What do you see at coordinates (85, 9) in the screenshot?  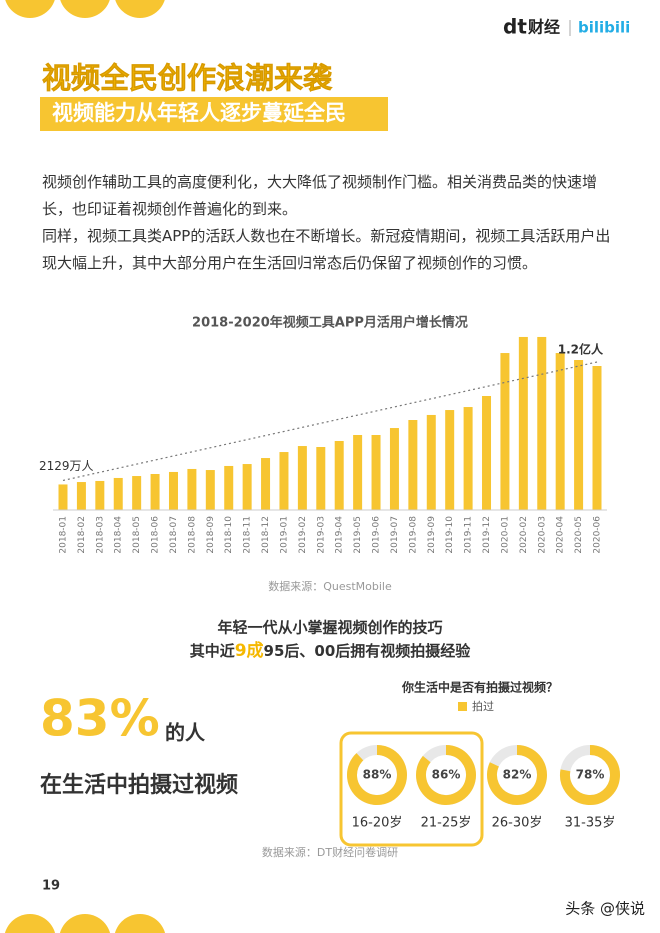 I see `top-decoration` at bounding box center [85, 9].